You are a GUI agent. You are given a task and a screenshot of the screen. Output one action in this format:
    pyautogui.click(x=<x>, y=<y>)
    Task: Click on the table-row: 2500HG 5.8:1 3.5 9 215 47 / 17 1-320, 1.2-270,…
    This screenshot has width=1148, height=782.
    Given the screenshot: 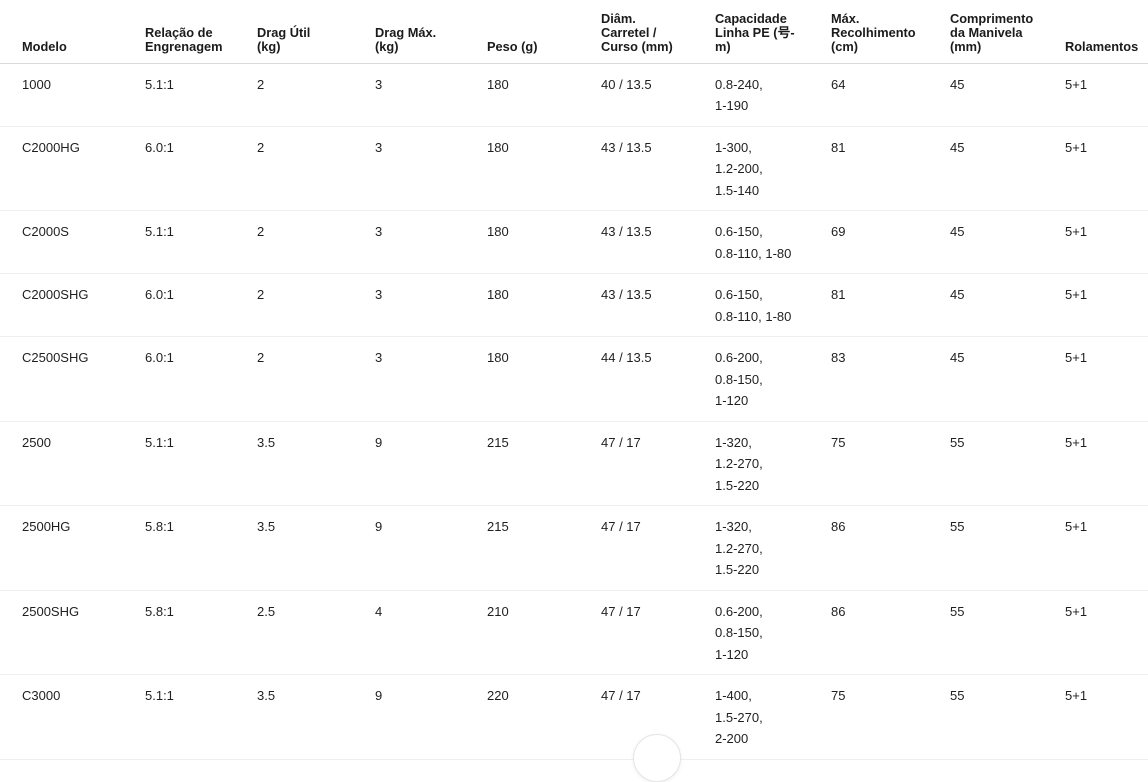 What is the action you would take?
    pyautogui.click(x=574, y=548)
    